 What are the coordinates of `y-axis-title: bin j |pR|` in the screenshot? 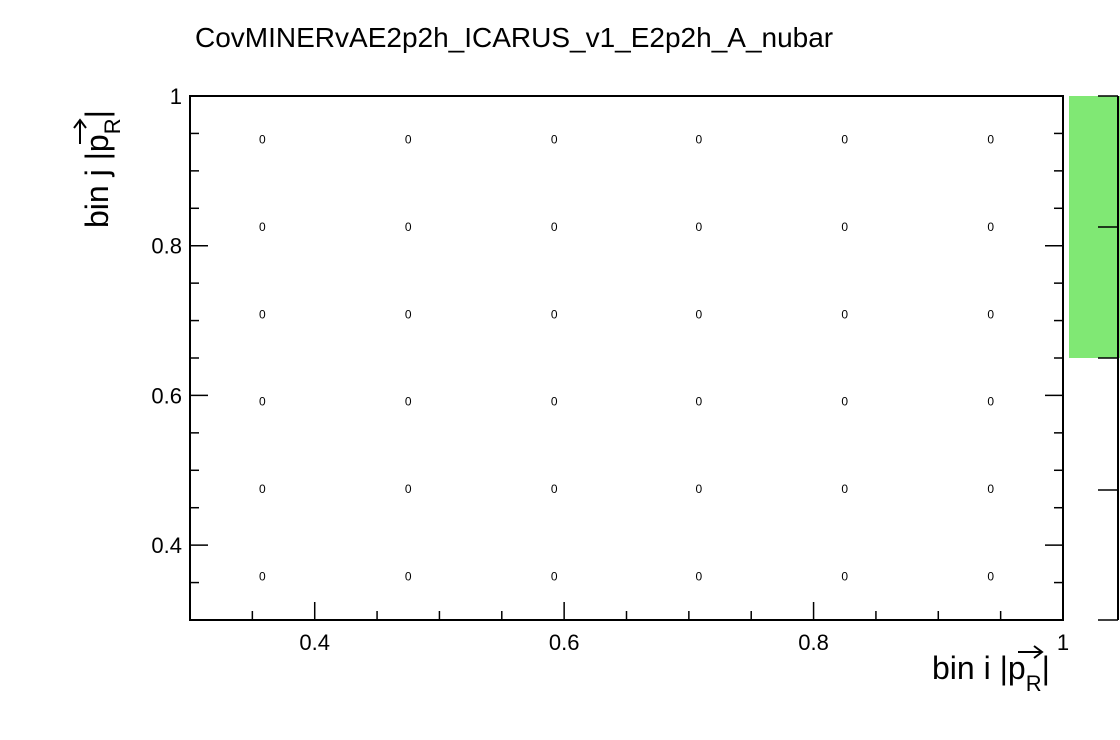 It's located at (99, 169).